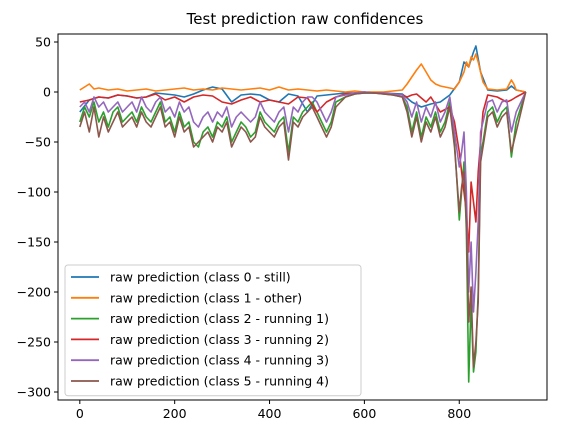 This screenshot has height=435, width=563. What do you see at coordinates (200, 277) in the screenshot?
I see `legend-entry-label: raw prediction (class 0 - still)` at bounding box center [200, 277].